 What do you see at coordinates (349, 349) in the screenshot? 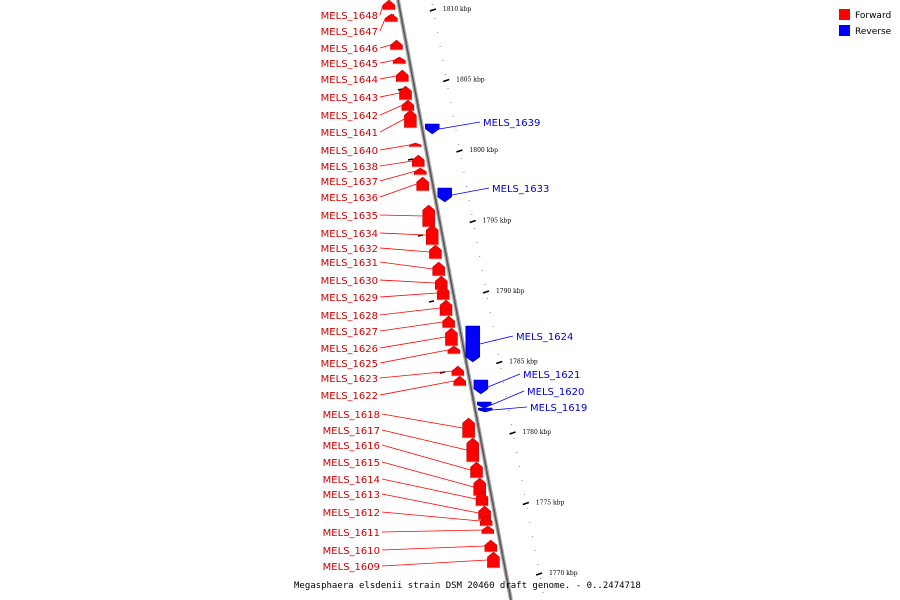
I see `gene-label-forward: MELS_1626` at bounding box center [349, 349].